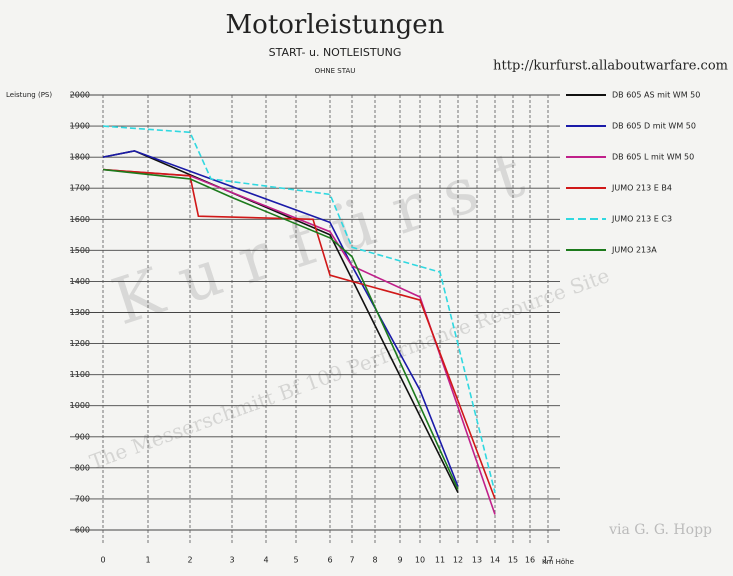 Image resolution: width=733 pixels, height=576 pixels. Describe the element at coordinates (654, 126) in the screenshot. I see `legend-label: DB 605 D mit WM 50` at that location.